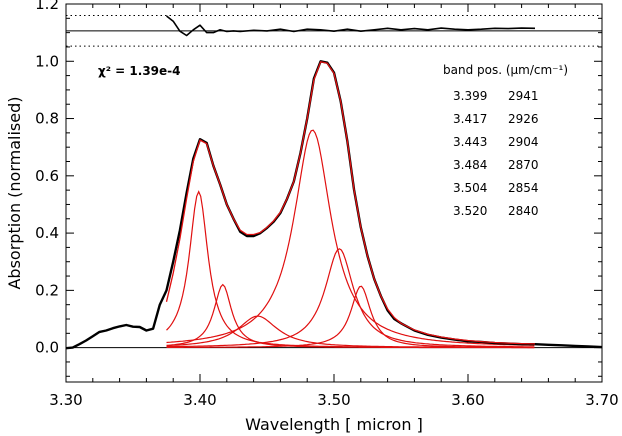  Describe the element at coordinates (47, 119) in the screenshot. I see `y-tick-label: 0.8` at that location.